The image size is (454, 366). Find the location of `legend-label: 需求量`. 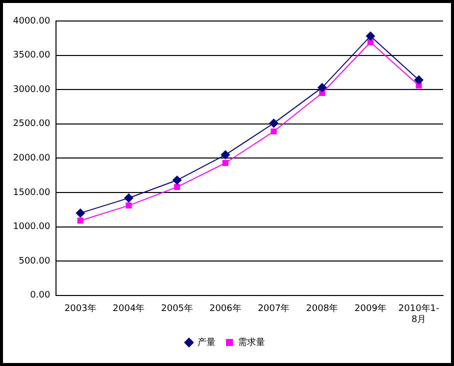

legend-label: 需求量 is located at coordinates (251, 342).